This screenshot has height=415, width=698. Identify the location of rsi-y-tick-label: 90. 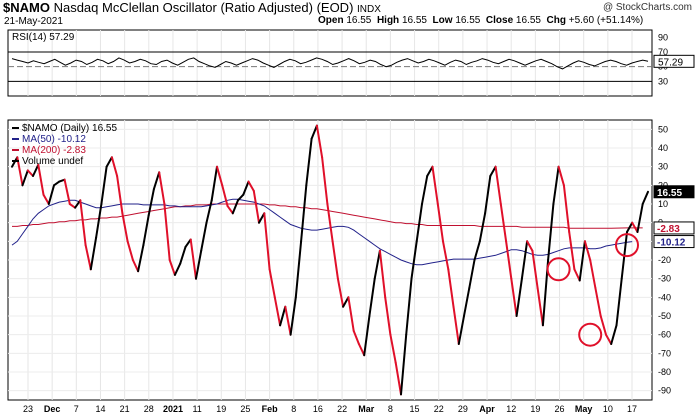
(663, 37).